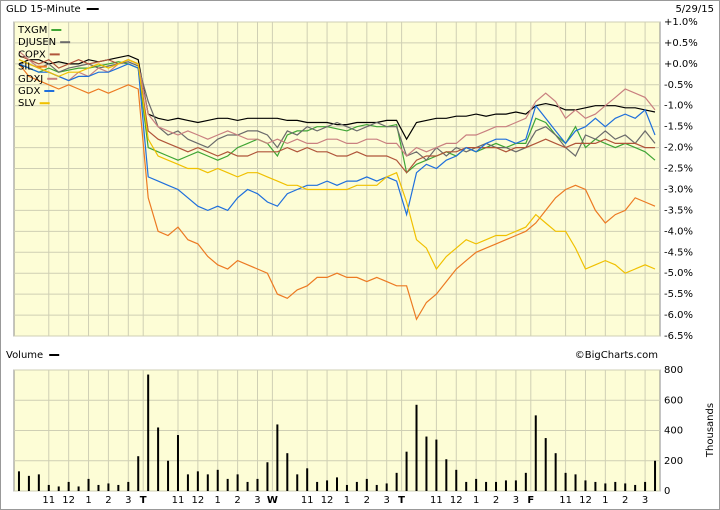 This screenshot has height=510, width=720. Describe the element at coordinates (678, 273) in the screenshot. I see `y-tick-label: -5.0%` at that location.